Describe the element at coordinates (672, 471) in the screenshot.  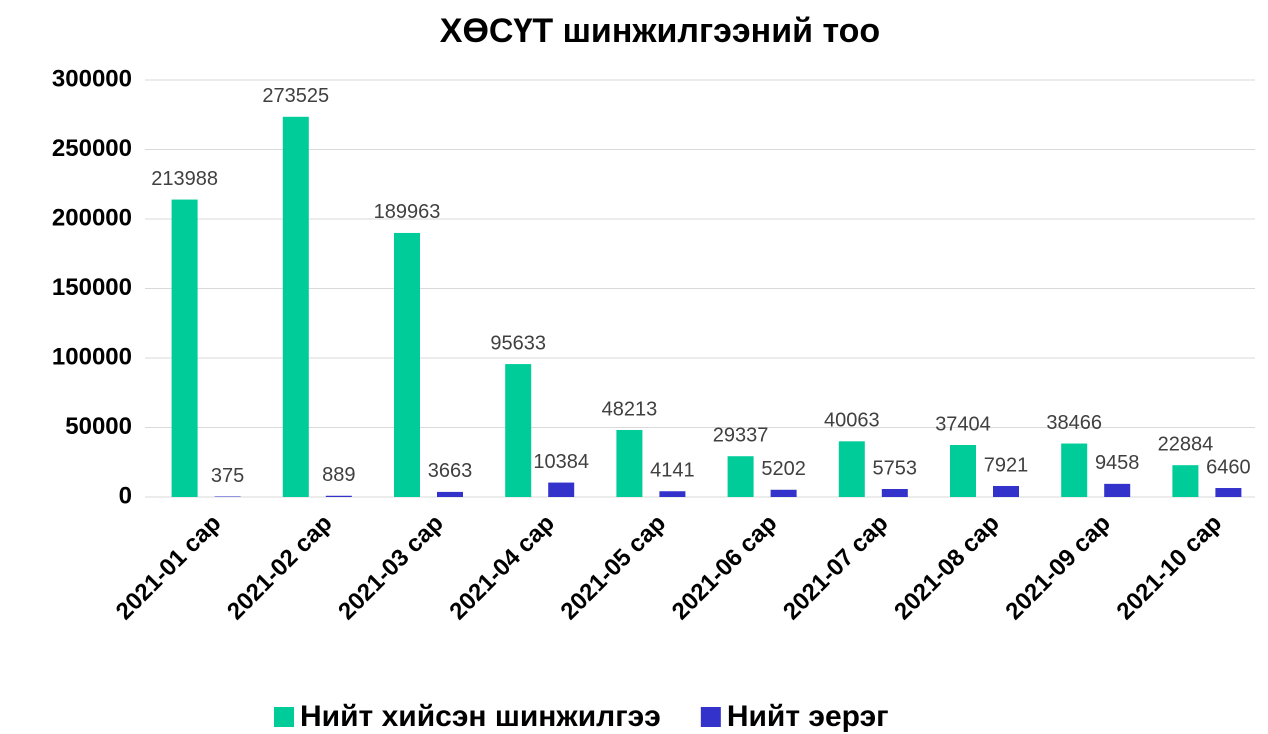
I see `data-label: 4141` at that location.